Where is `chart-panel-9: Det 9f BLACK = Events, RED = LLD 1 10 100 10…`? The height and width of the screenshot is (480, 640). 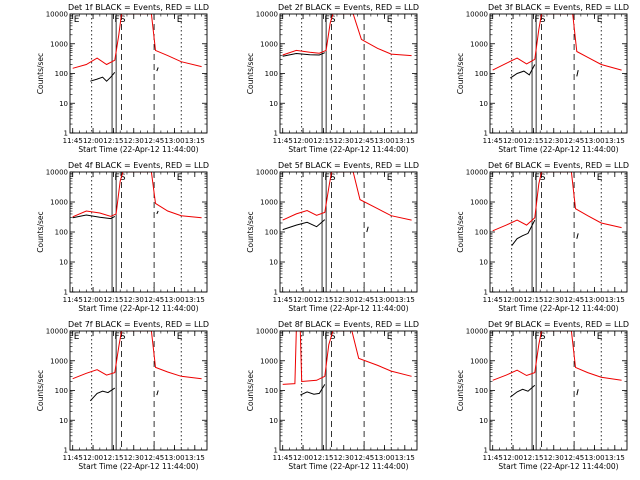
chart-panel-9: Det 9f BLACK = Events, RED = LLD 1 10 100 10… is located at coordinates (542, 395).